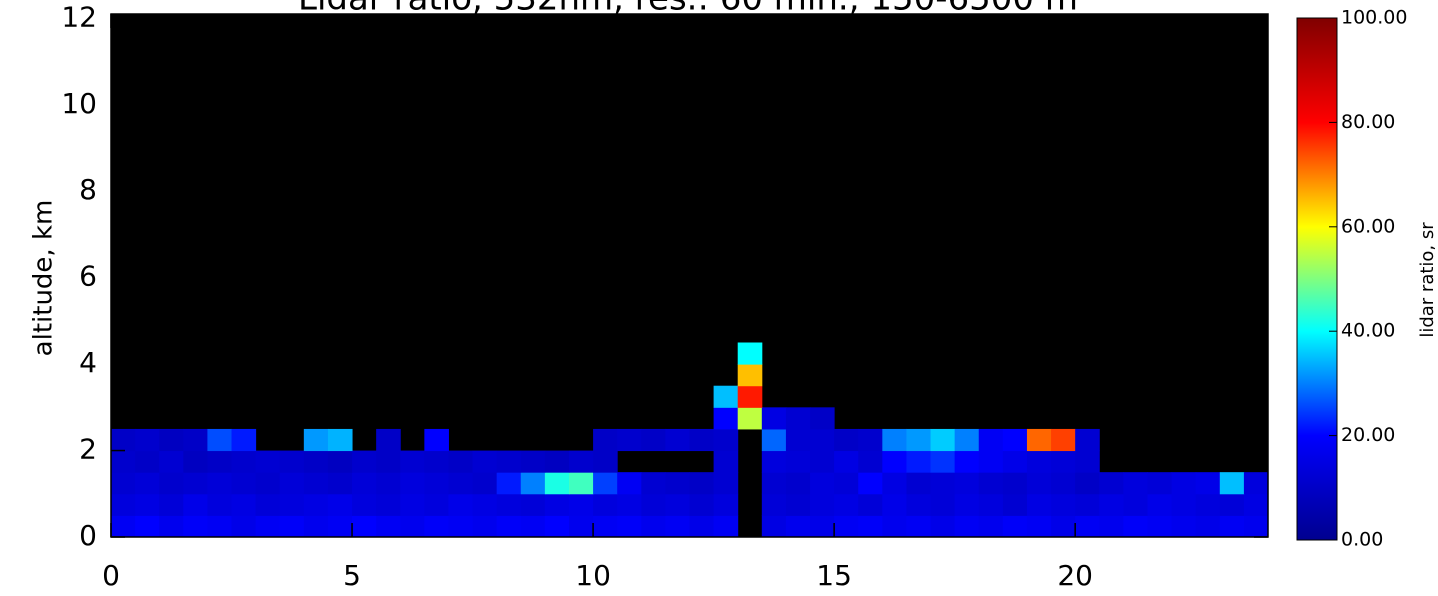 The height and width of the screenshot is (596, 1438). Describe the element at coordinates (1317, 279) in the screenshot. I see `colorbar` at that location.